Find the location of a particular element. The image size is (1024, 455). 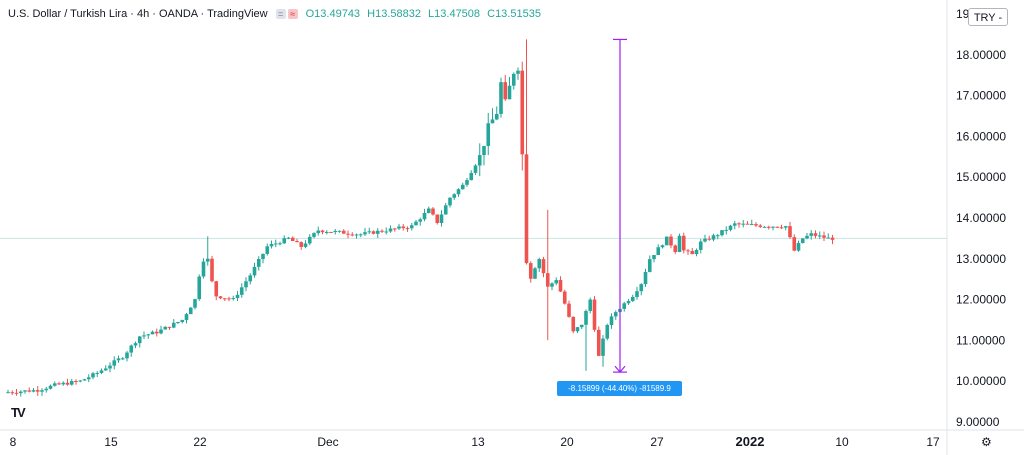

y-tick-label: 16.00000 is located at coordinates (981, 136).